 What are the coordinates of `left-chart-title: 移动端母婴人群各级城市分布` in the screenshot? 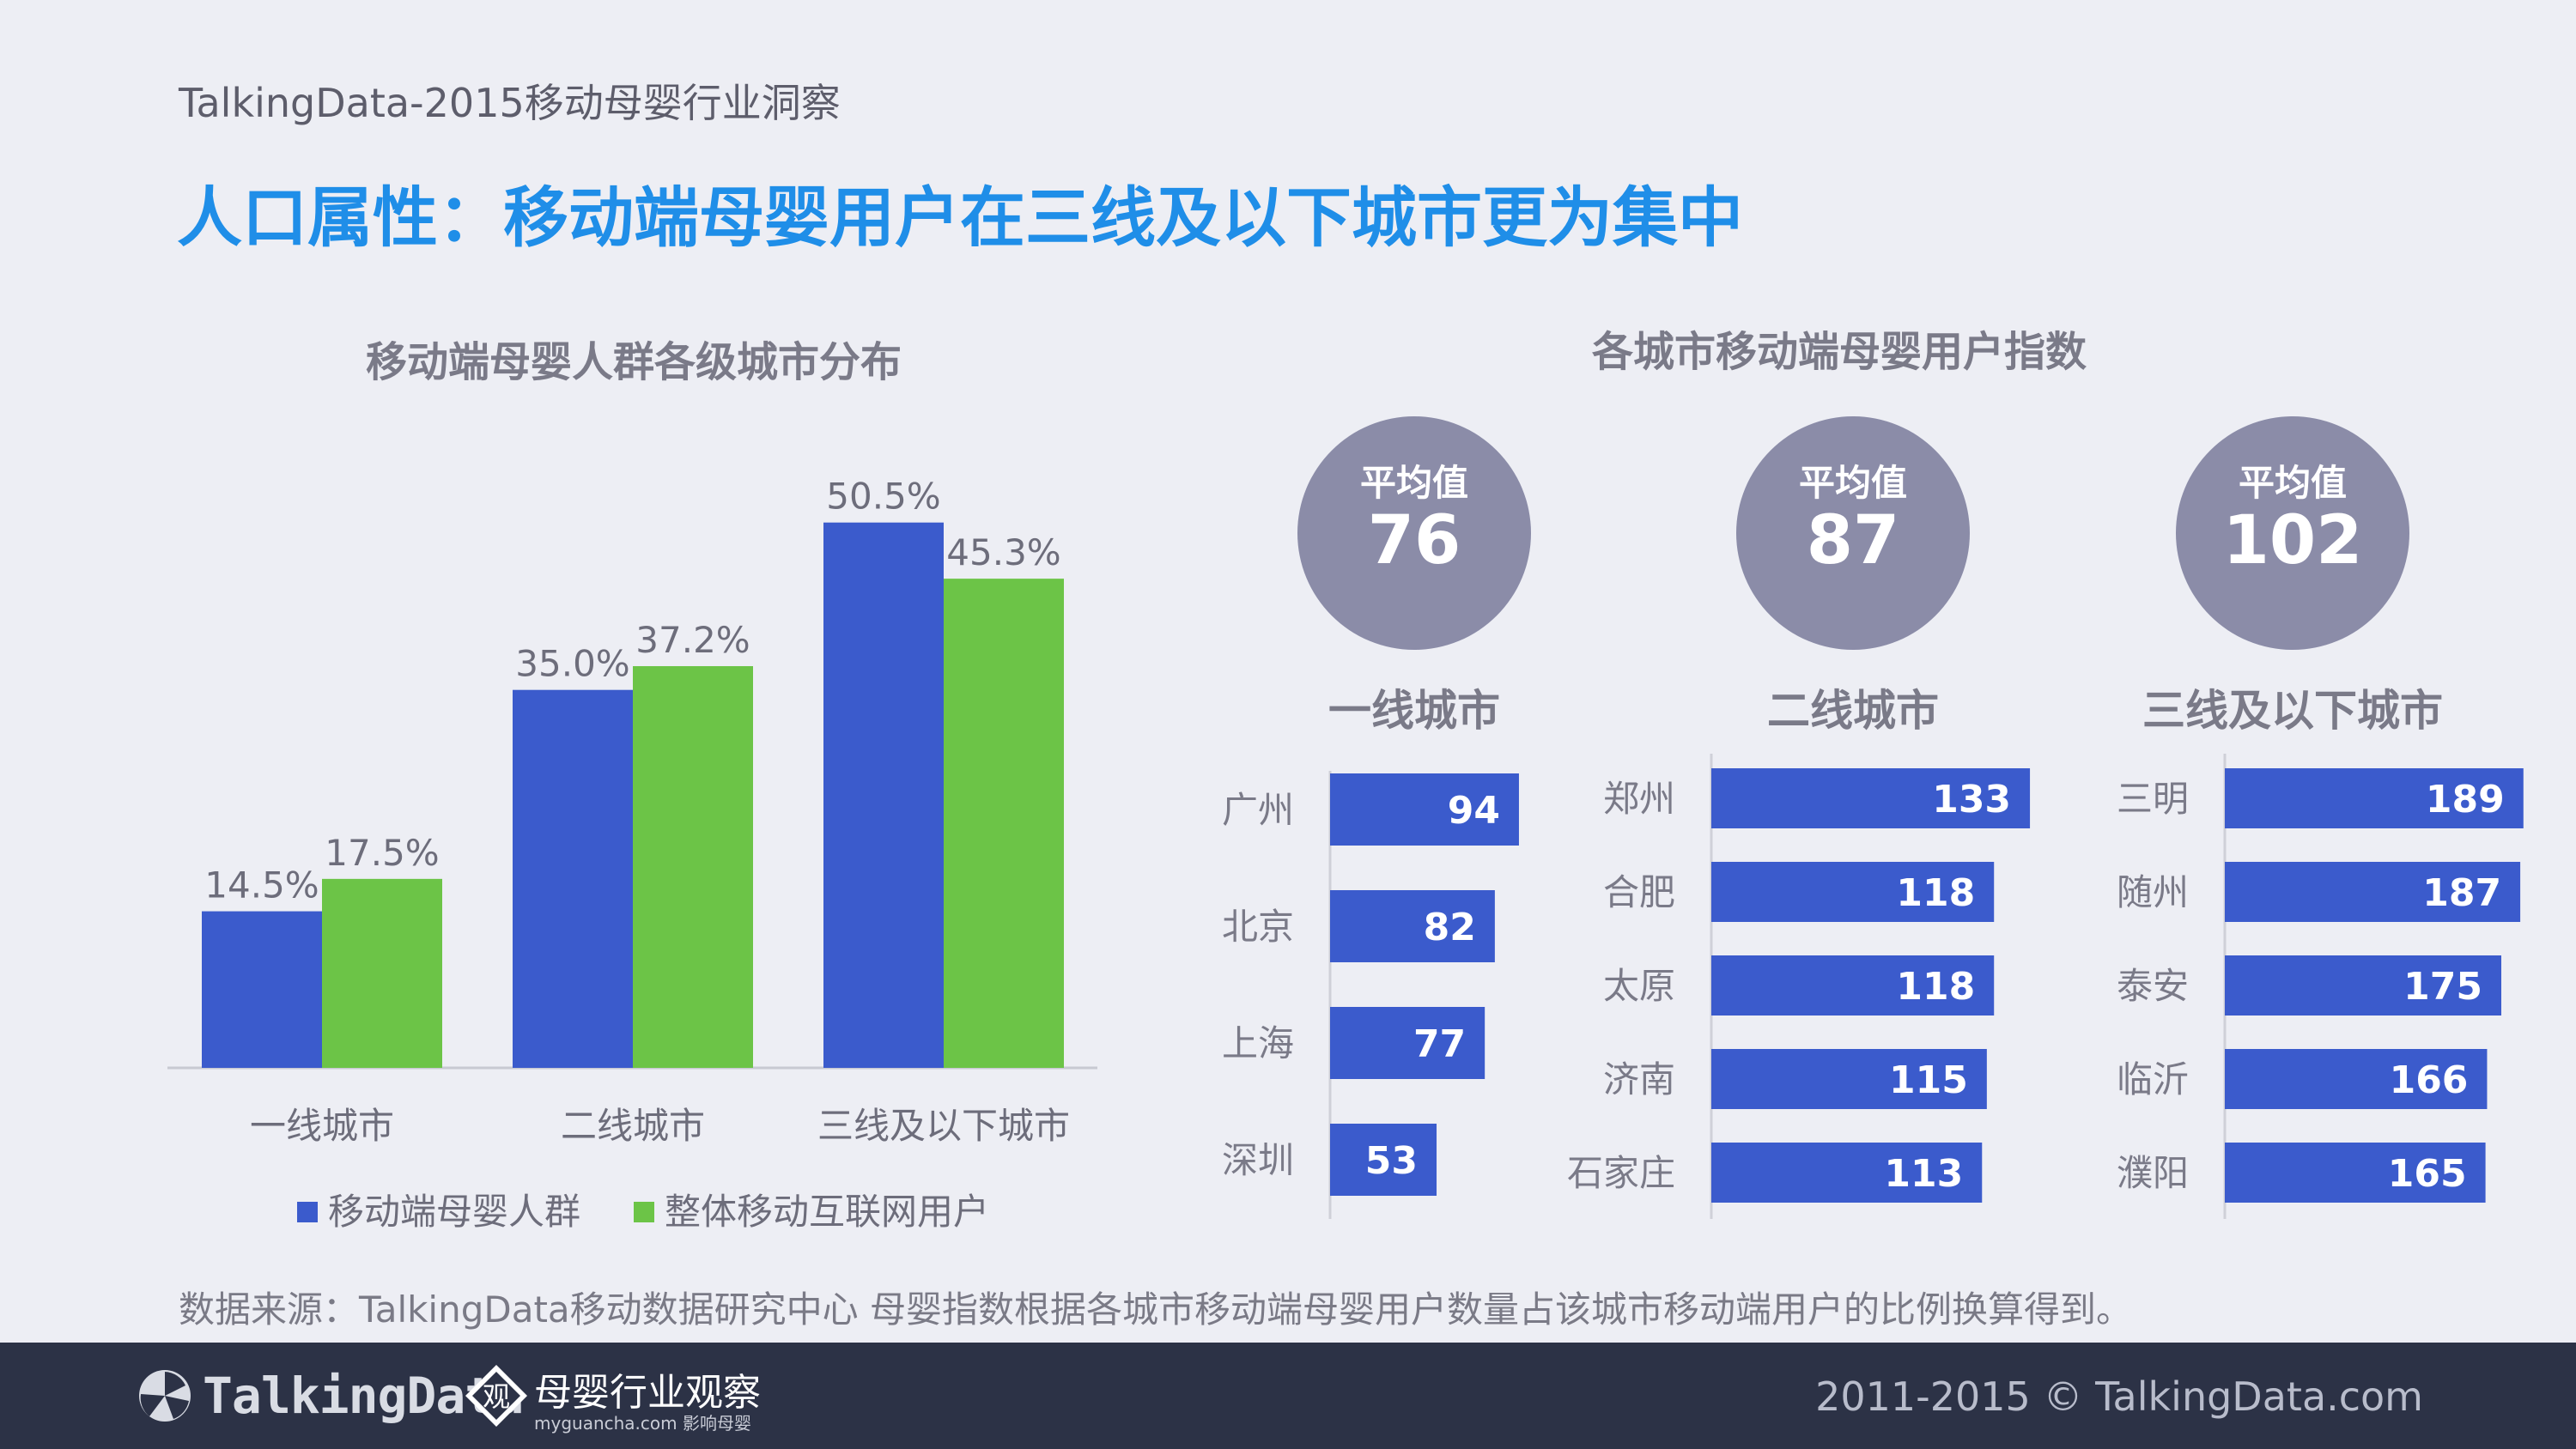 It's located at (633, 362).